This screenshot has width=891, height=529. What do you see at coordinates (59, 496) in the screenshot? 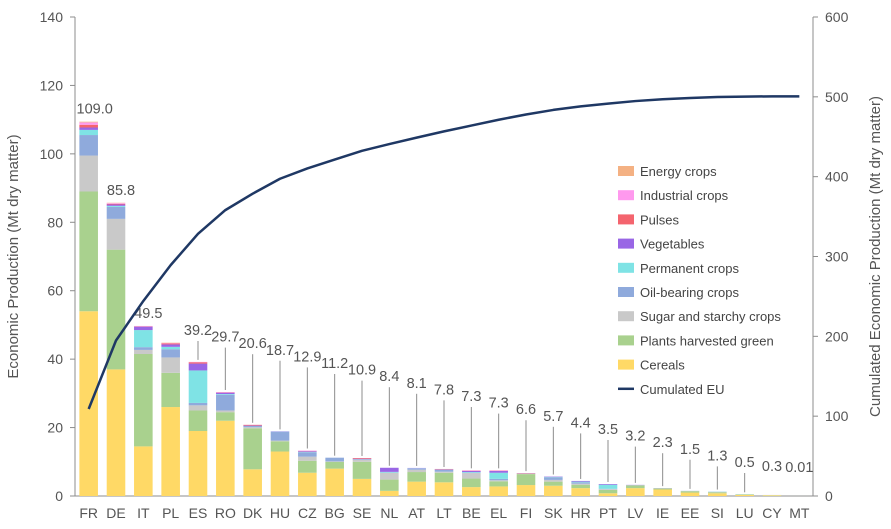
I see `y-tick-label: 0` at bounding box center [59, 496].